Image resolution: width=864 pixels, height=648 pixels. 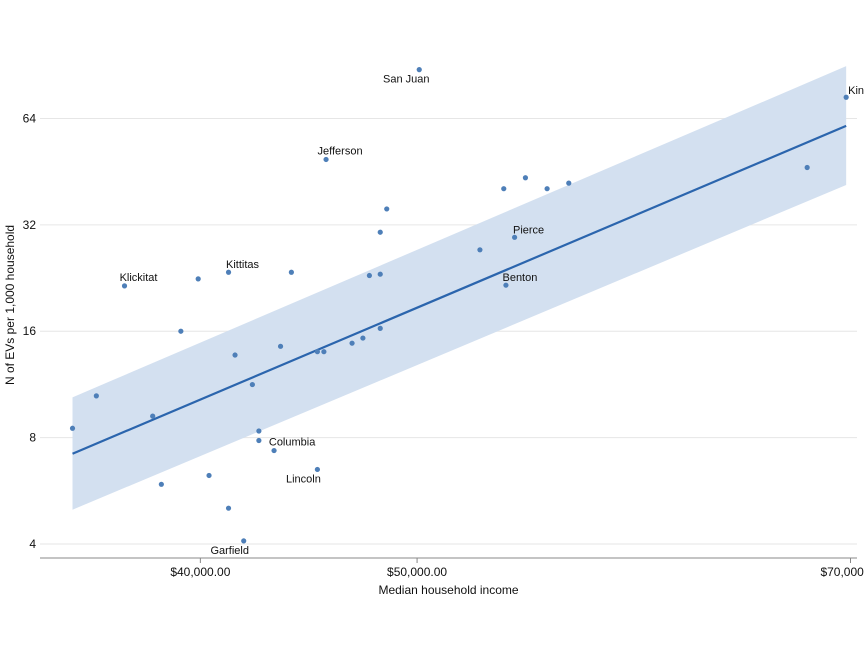 What do you see at coordinates (406, 80) in the screenshot?
I see `point-label: San Juan` at bounding box center [406, 80].